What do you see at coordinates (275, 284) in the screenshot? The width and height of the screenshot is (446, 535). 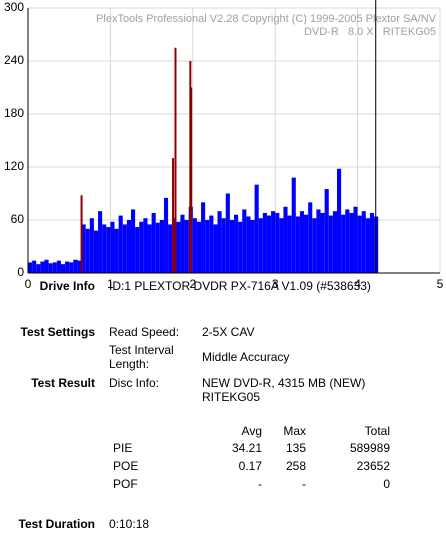 I see `x-tick-label: 3` at bounding box center [275, 284].